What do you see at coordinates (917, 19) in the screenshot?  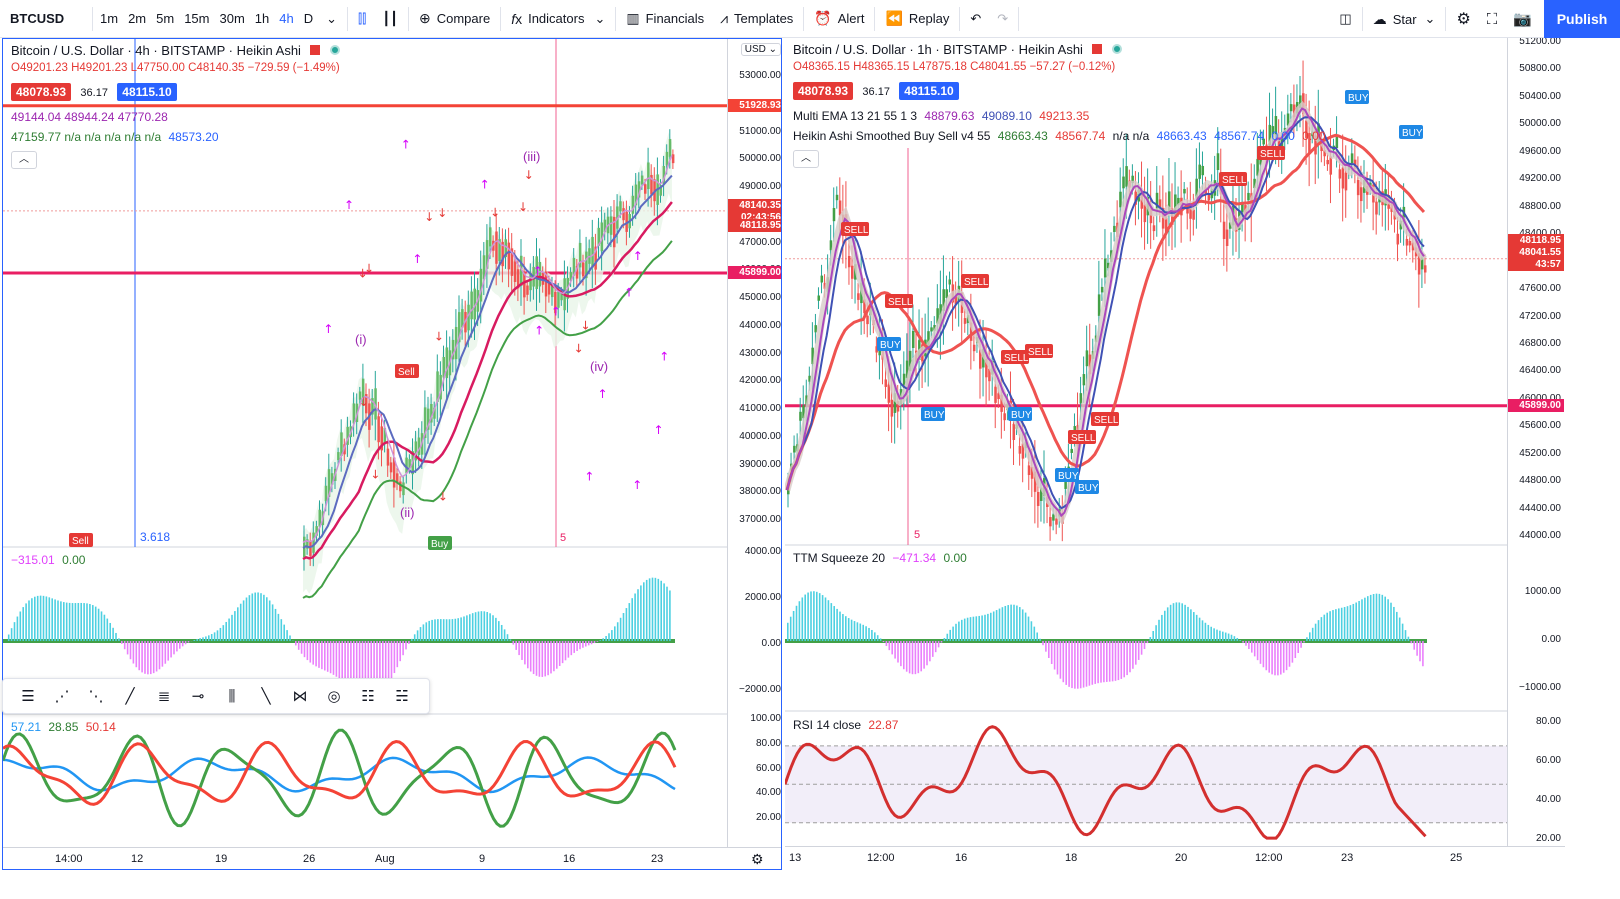 I see `replay-button: ⏪ Replay` at bounding box center [917, 19].